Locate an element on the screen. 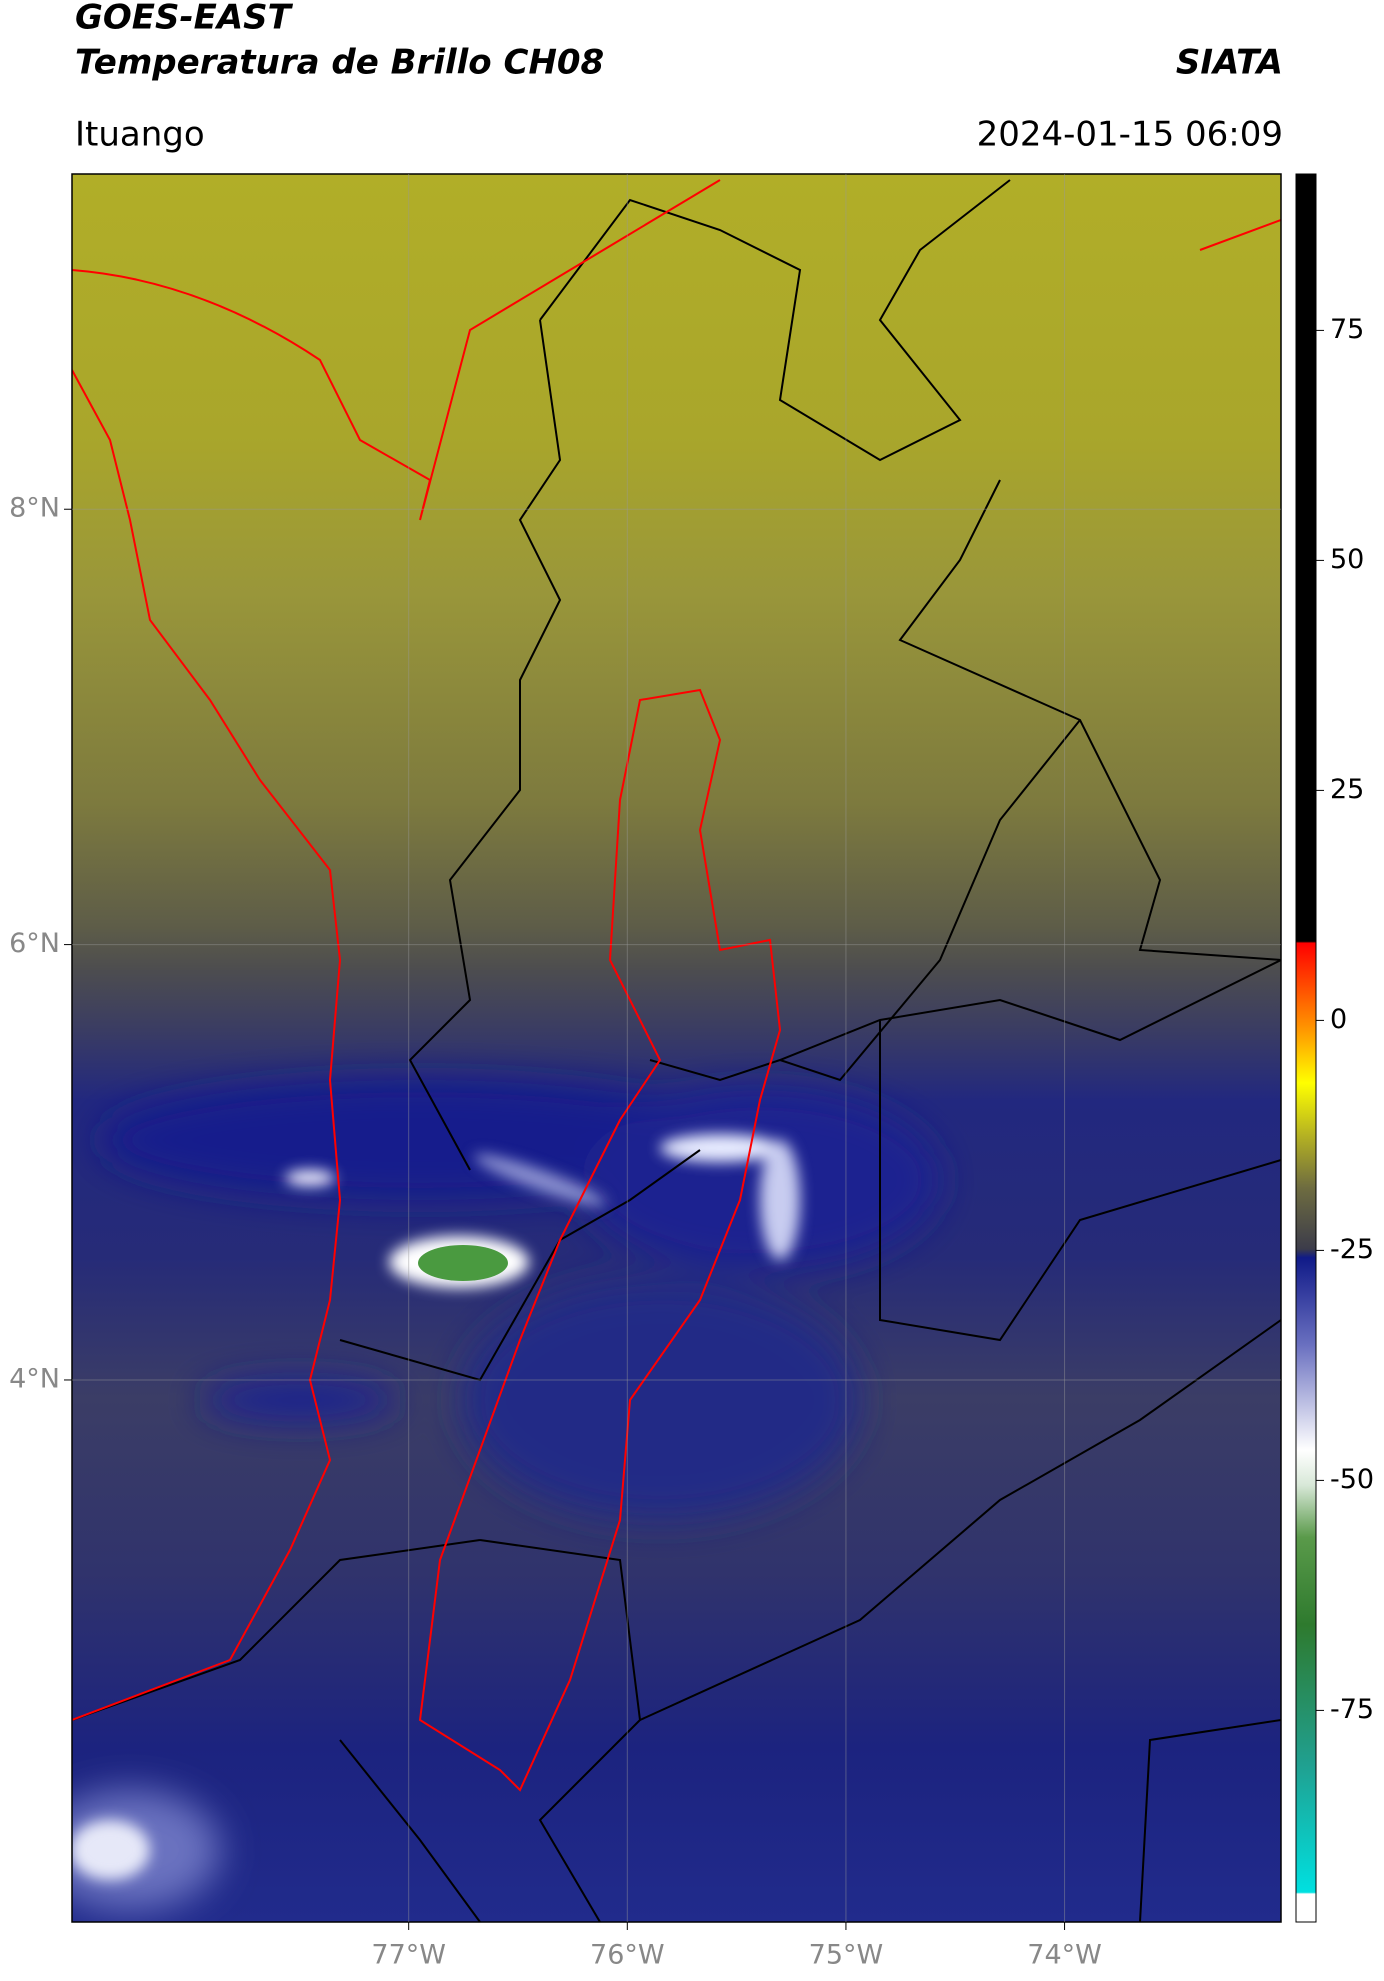 The image size is (1384, 1981). colorbar-tick-label: -50 is located at coordinates (1352, 1479).